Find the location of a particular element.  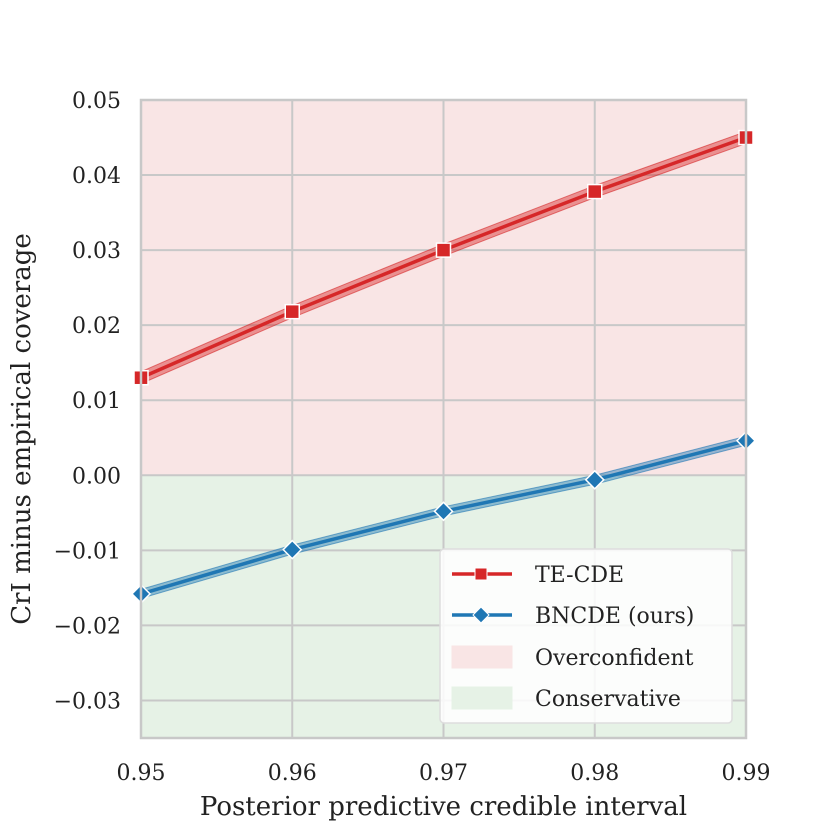

x-tick-label: 0.98 is located at coordinates (594, 773).